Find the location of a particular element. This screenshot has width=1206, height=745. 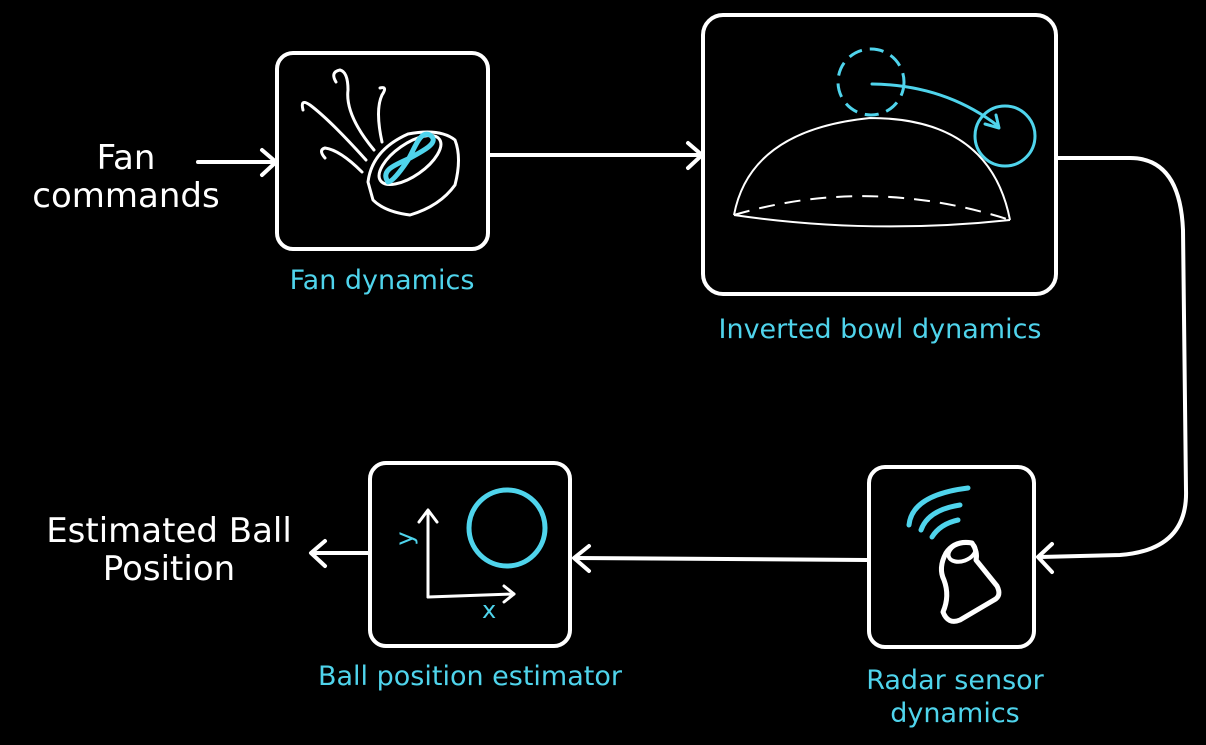

radar-icon is located at coordinates (954, 554).